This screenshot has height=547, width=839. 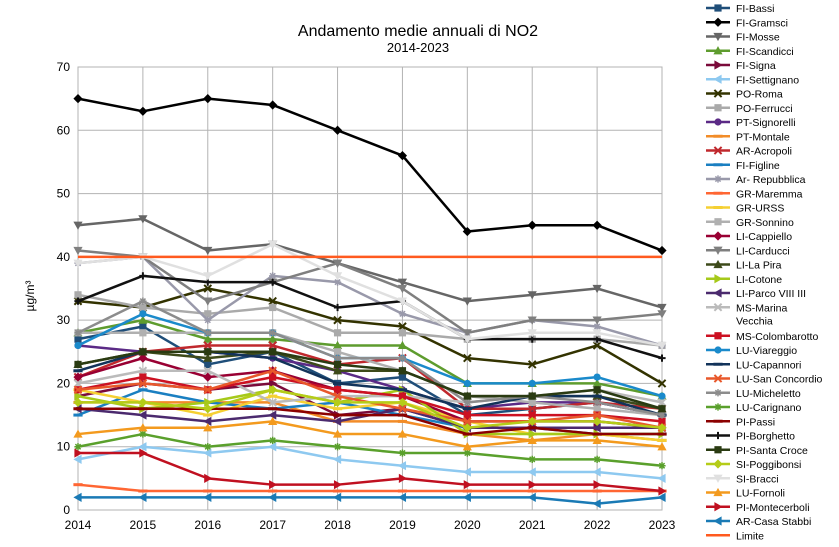 What do you see at coordinates (78, 301) in the screenshot?
I see `data-point-pi-borghetto-2014` at bounding box center [78, 301].